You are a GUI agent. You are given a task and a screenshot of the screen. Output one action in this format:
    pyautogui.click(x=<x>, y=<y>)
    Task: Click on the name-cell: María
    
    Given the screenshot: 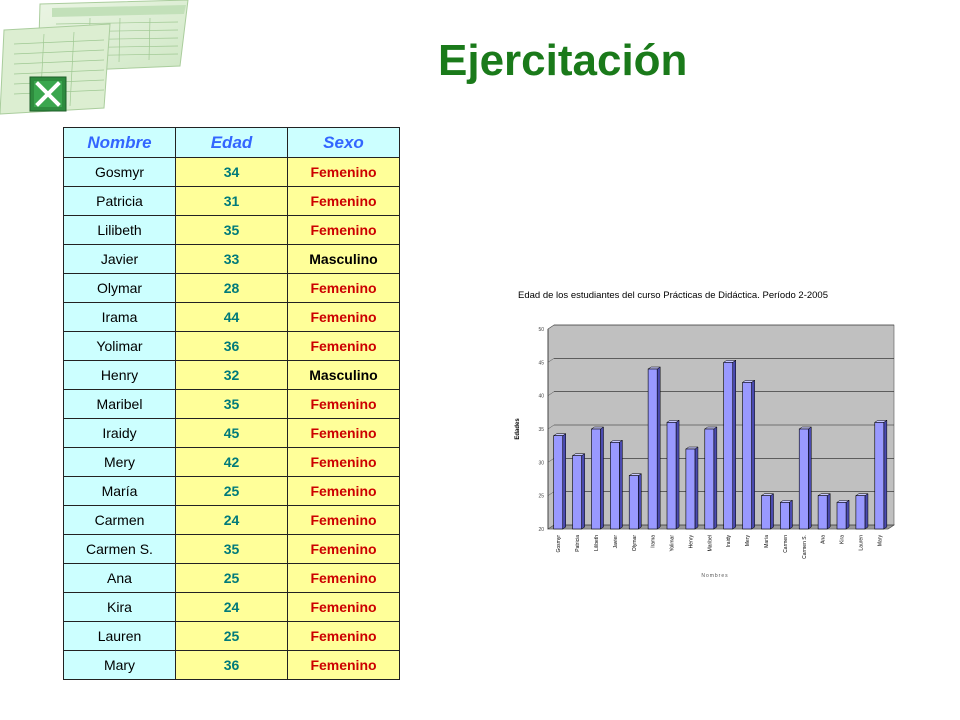 What is the action you would take?
    pyautogui.click(x=119, y=491)
    